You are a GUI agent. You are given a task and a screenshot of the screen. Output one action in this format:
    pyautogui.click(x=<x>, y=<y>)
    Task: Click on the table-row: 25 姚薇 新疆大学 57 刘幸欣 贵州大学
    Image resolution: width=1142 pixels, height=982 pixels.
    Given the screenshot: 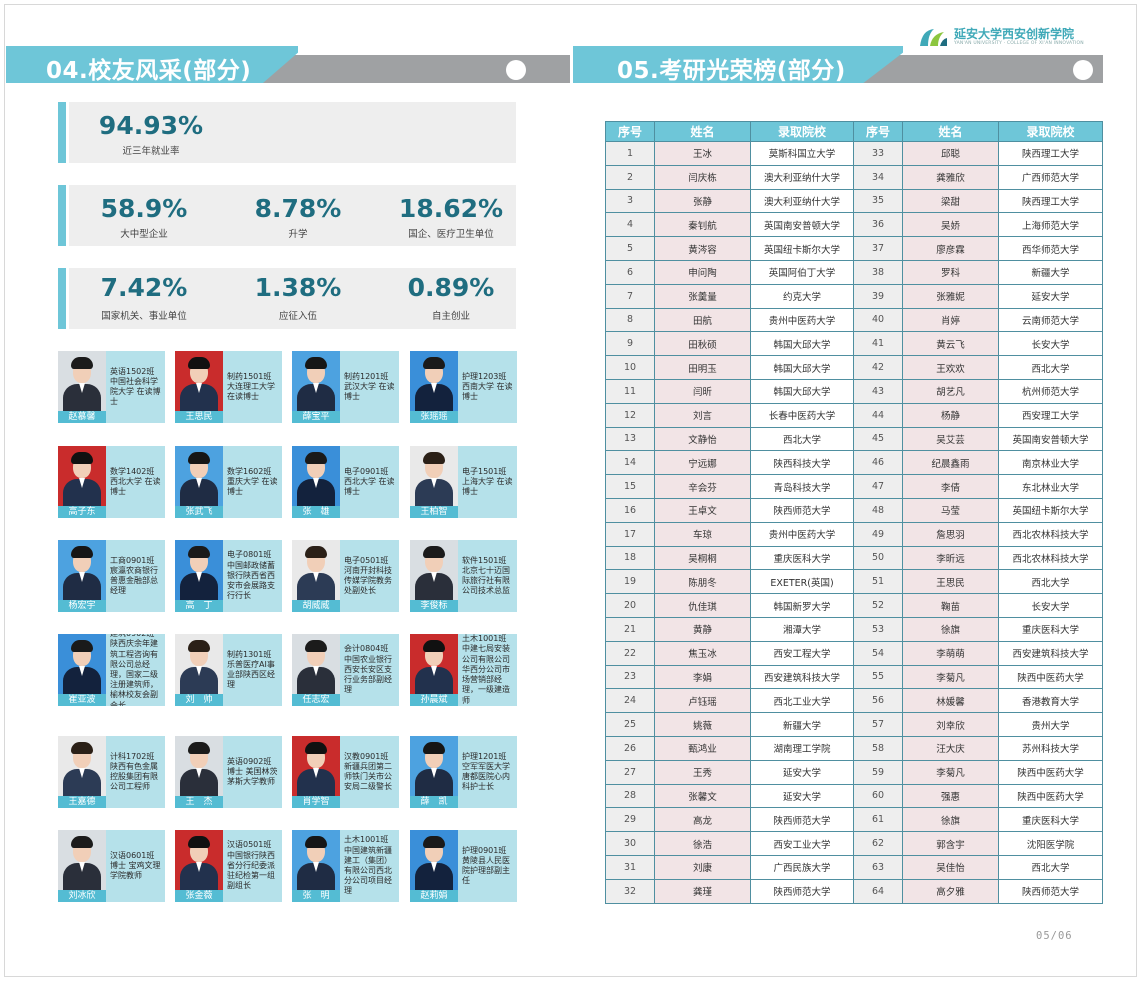 What is the action you would take?
    pyautogui.click(x=854, y=724)
    